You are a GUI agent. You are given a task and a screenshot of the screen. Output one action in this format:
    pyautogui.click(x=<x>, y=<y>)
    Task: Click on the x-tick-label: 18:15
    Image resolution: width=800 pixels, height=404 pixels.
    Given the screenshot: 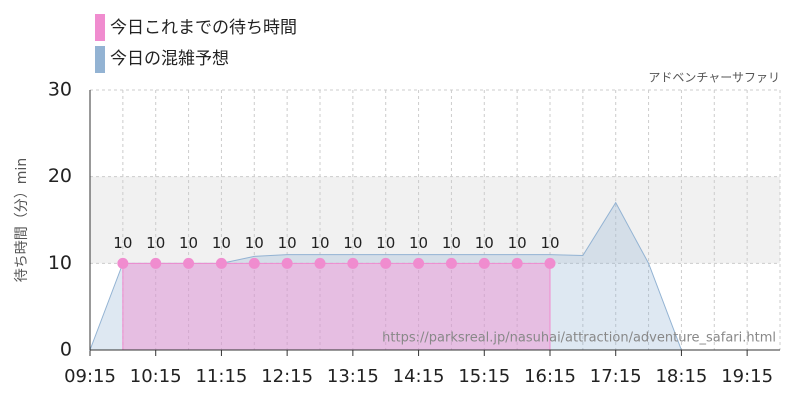 What is the action you would take?
    pyautogui.click(x=681, y=376)
    